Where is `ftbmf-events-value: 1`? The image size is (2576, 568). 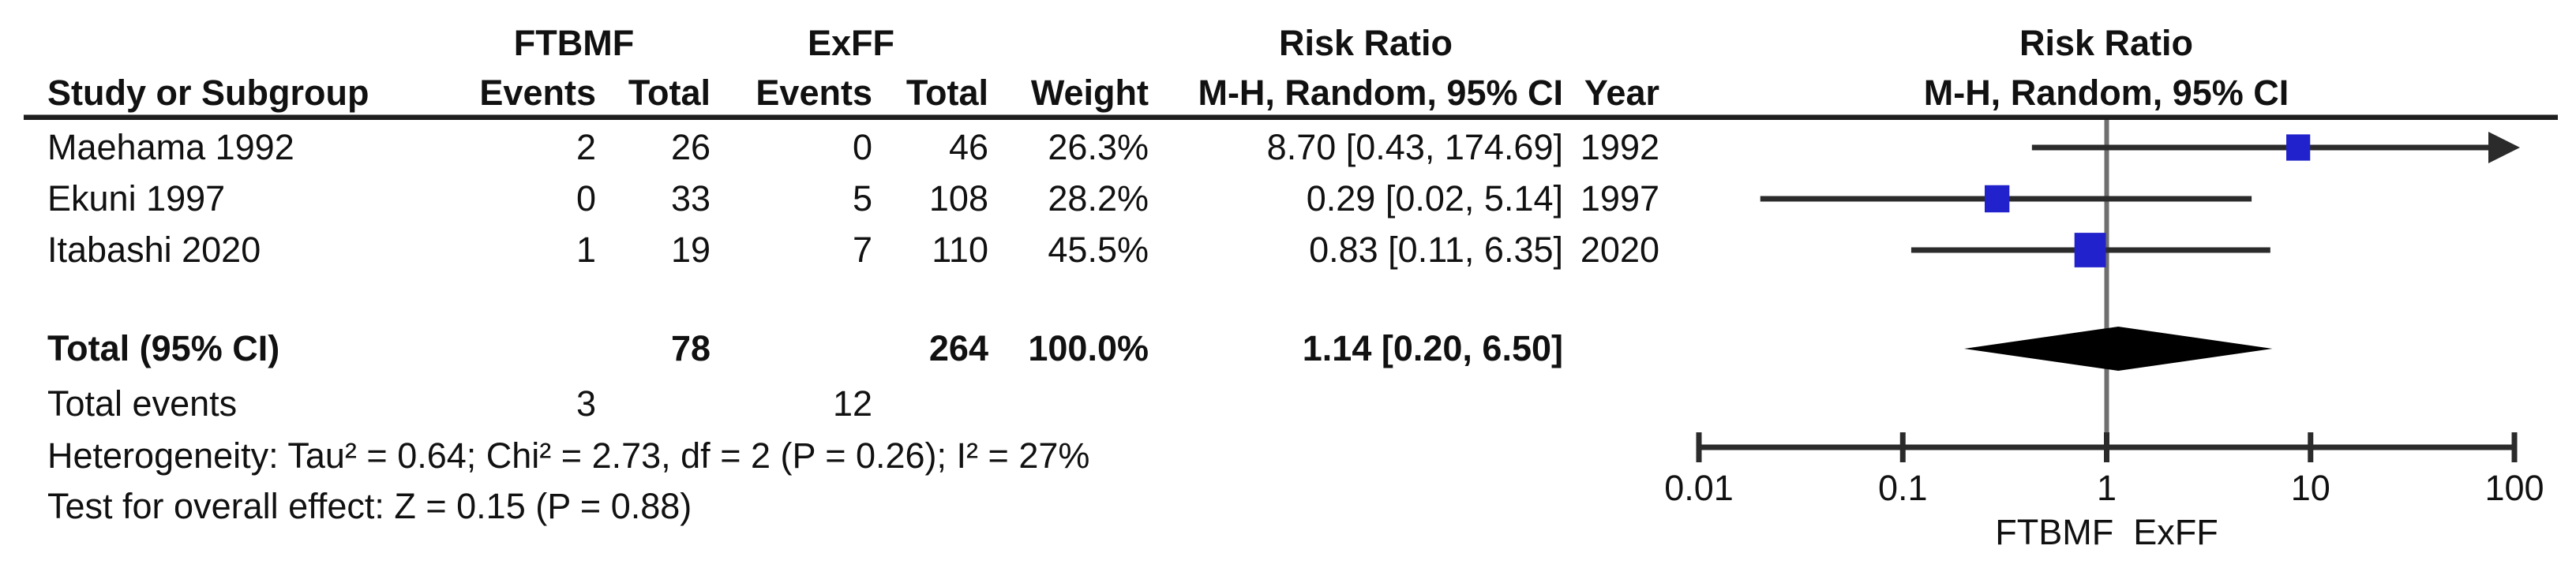 ftbmf-events-value: 1 is located at coordinates (586, 250).